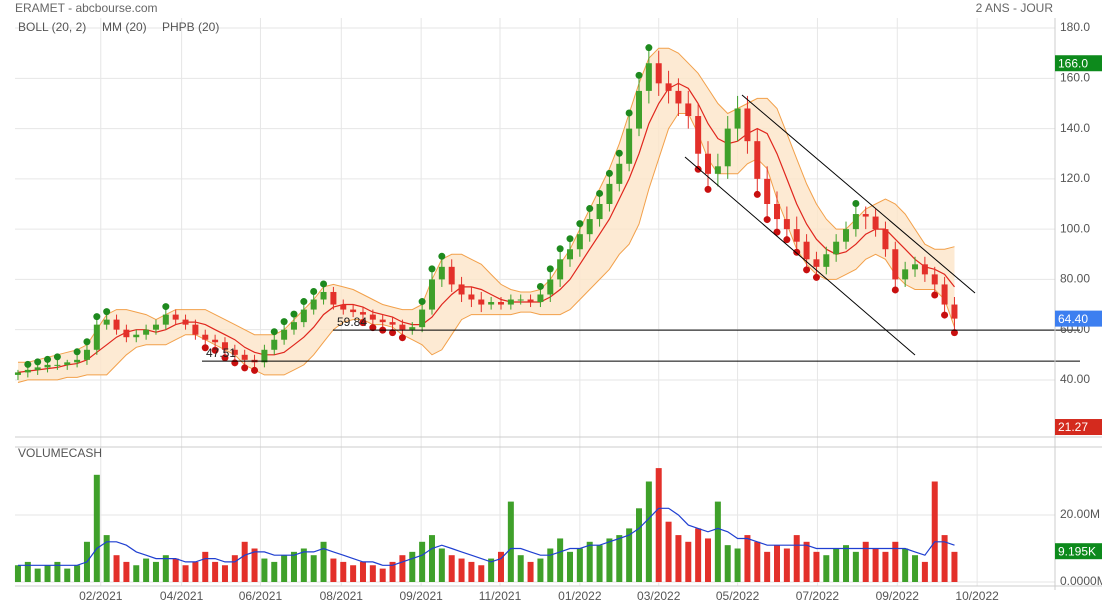  What do you see at coordinates (124, 27) in the screenshot?
I see `legend-ma: MM (20)` at bounding box center [124, 27].